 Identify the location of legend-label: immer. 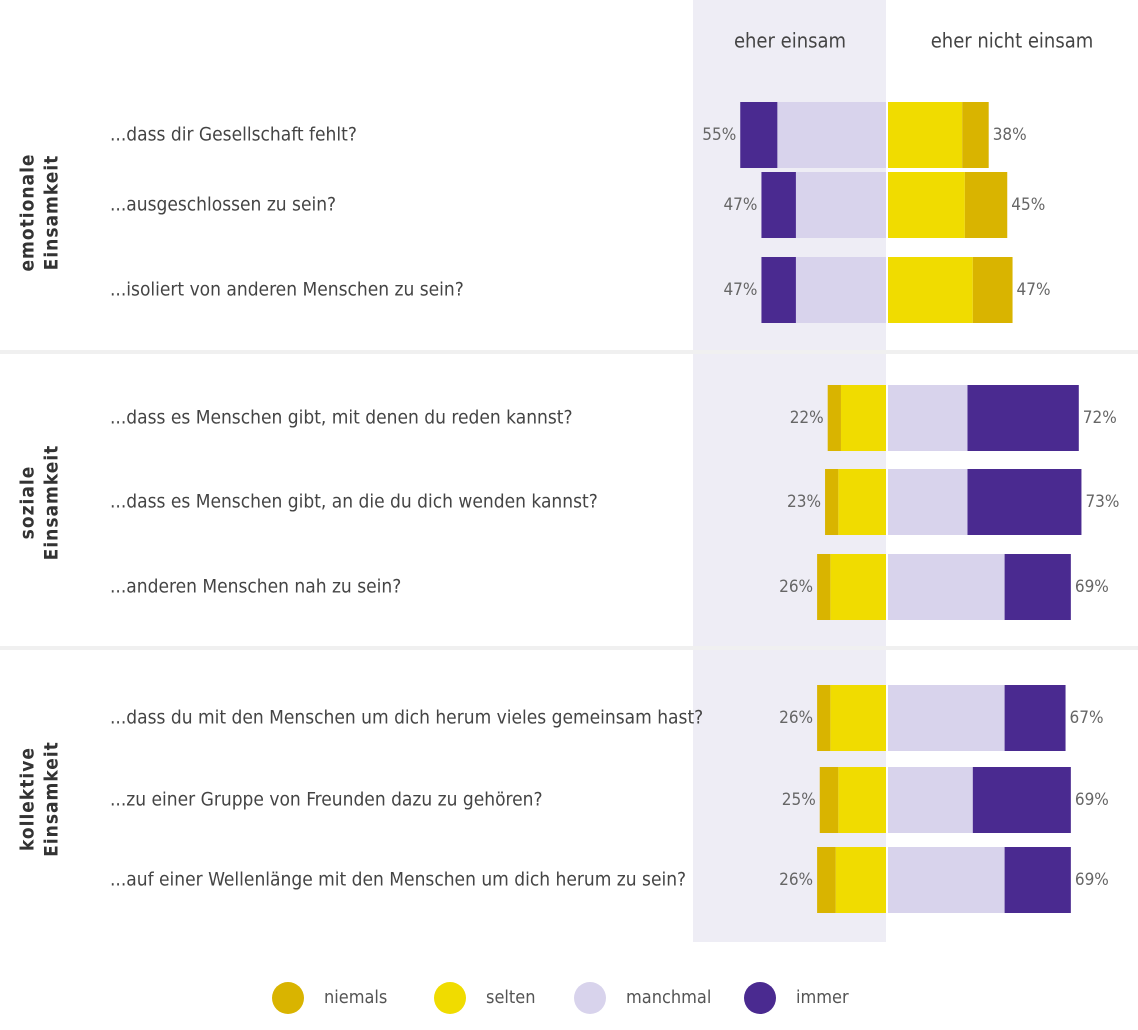
(822, 997).